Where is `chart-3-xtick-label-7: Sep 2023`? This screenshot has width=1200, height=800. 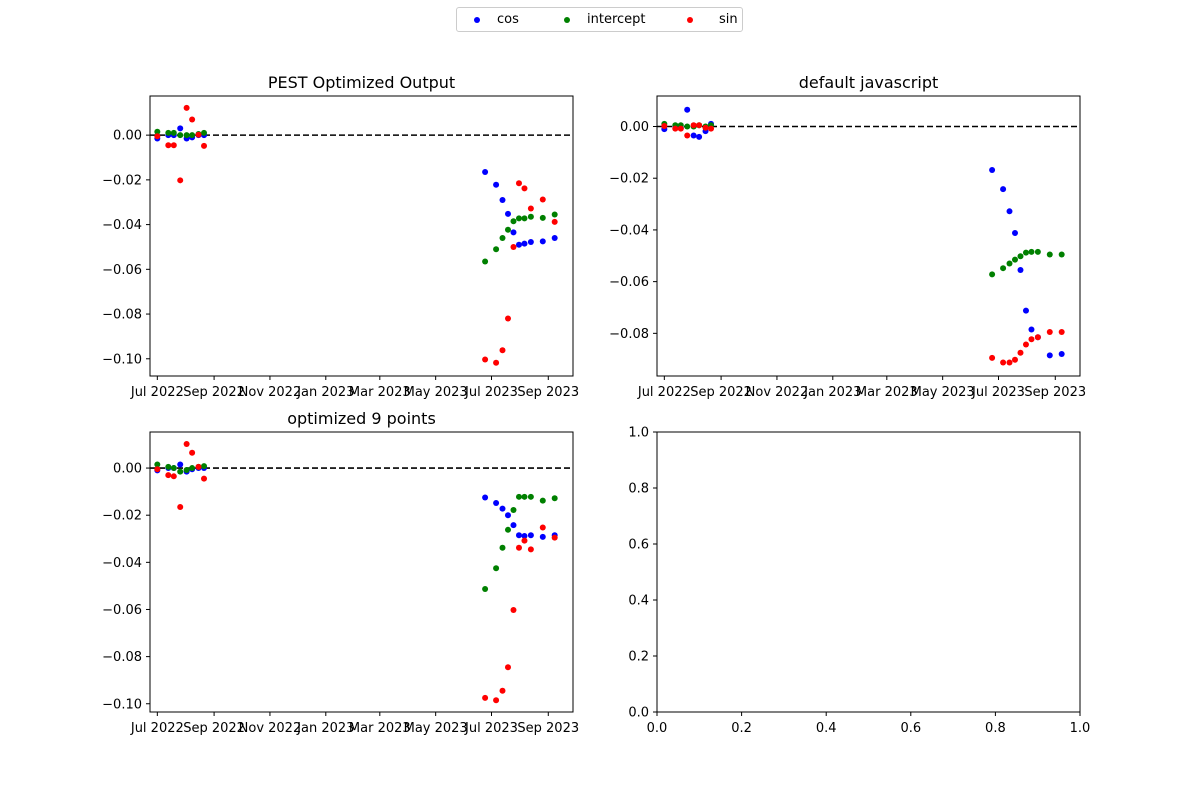
chart-3-xtick-label-7: Sep 2023 is located at coordinates (548, 728).